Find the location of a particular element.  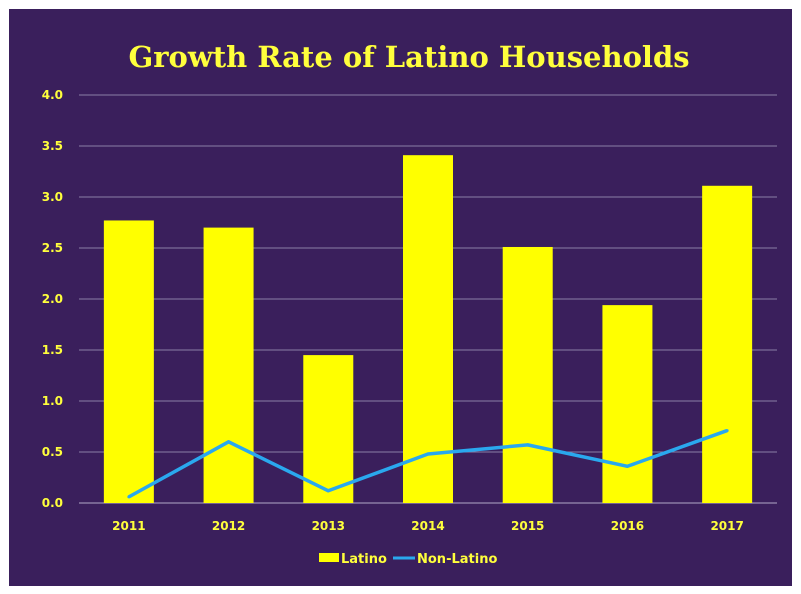

y-tick-label: 1.5 is located at coordinates (52, 350).